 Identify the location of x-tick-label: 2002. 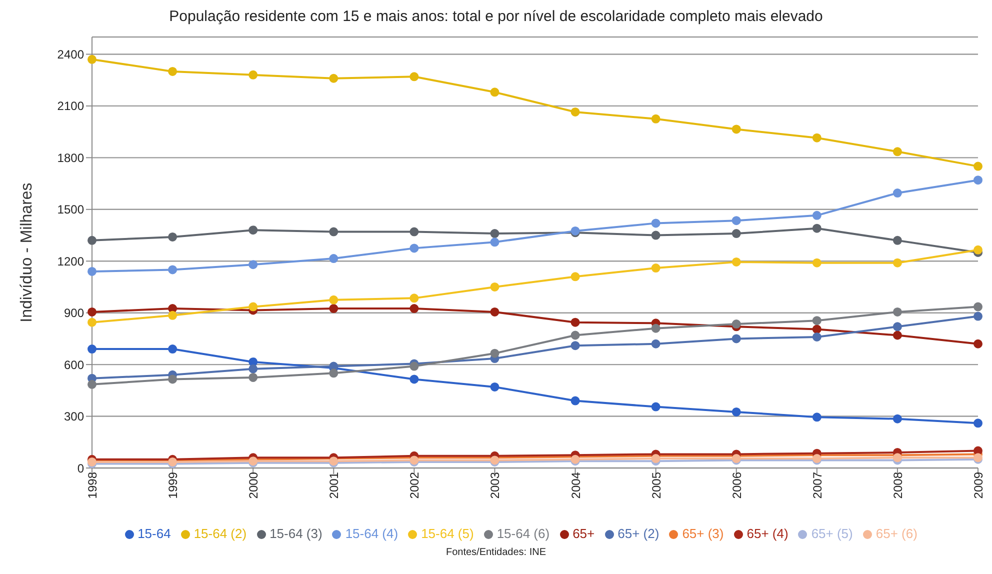
(415, 485).